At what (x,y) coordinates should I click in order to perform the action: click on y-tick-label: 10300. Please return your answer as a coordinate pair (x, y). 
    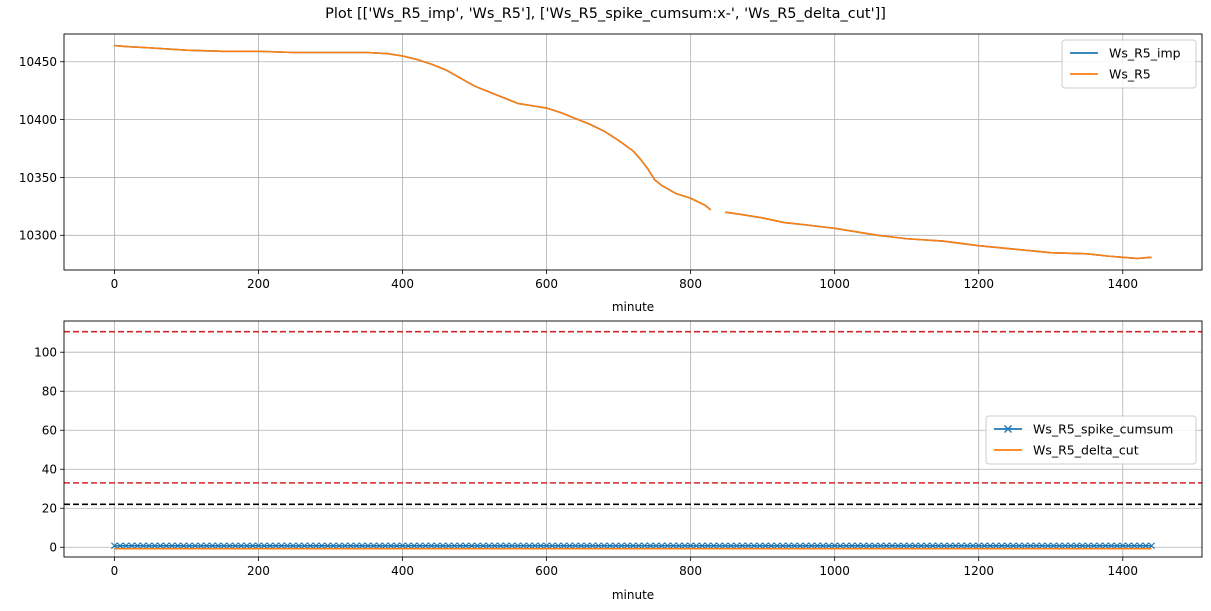
    Looking at the image, I should click on (38, 236).